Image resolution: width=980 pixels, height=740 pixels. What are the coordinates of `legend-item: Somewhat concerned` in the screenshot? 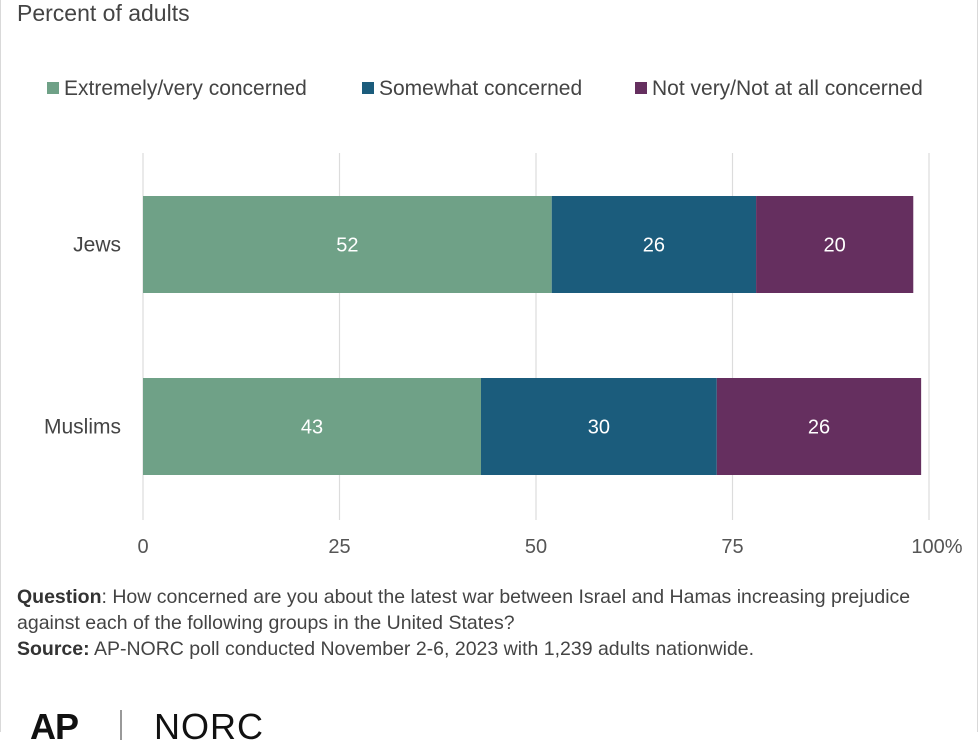 It's located at (472, 88).